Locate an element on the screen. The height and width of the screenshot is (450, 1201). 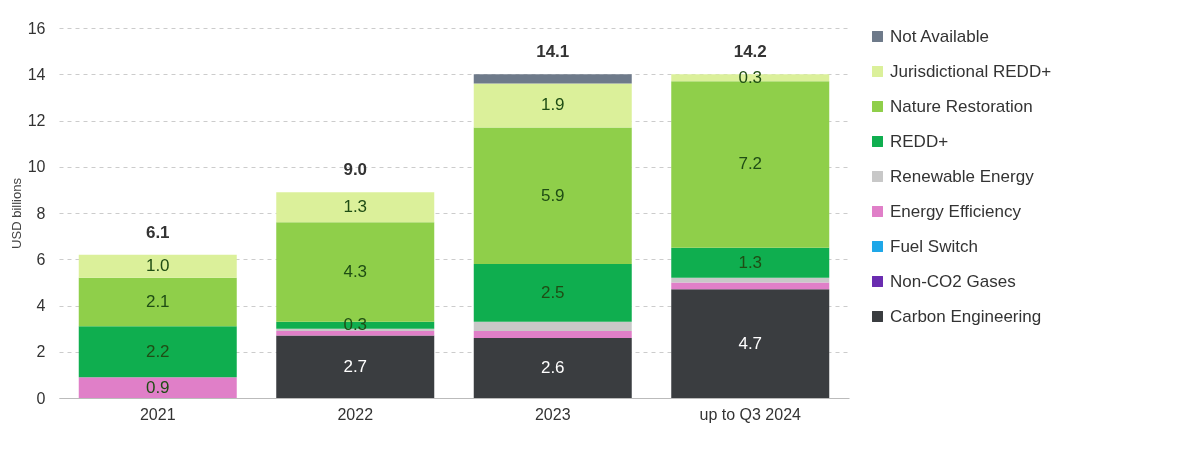
y-tick-label: 8 is located at coordinates (41, 213).